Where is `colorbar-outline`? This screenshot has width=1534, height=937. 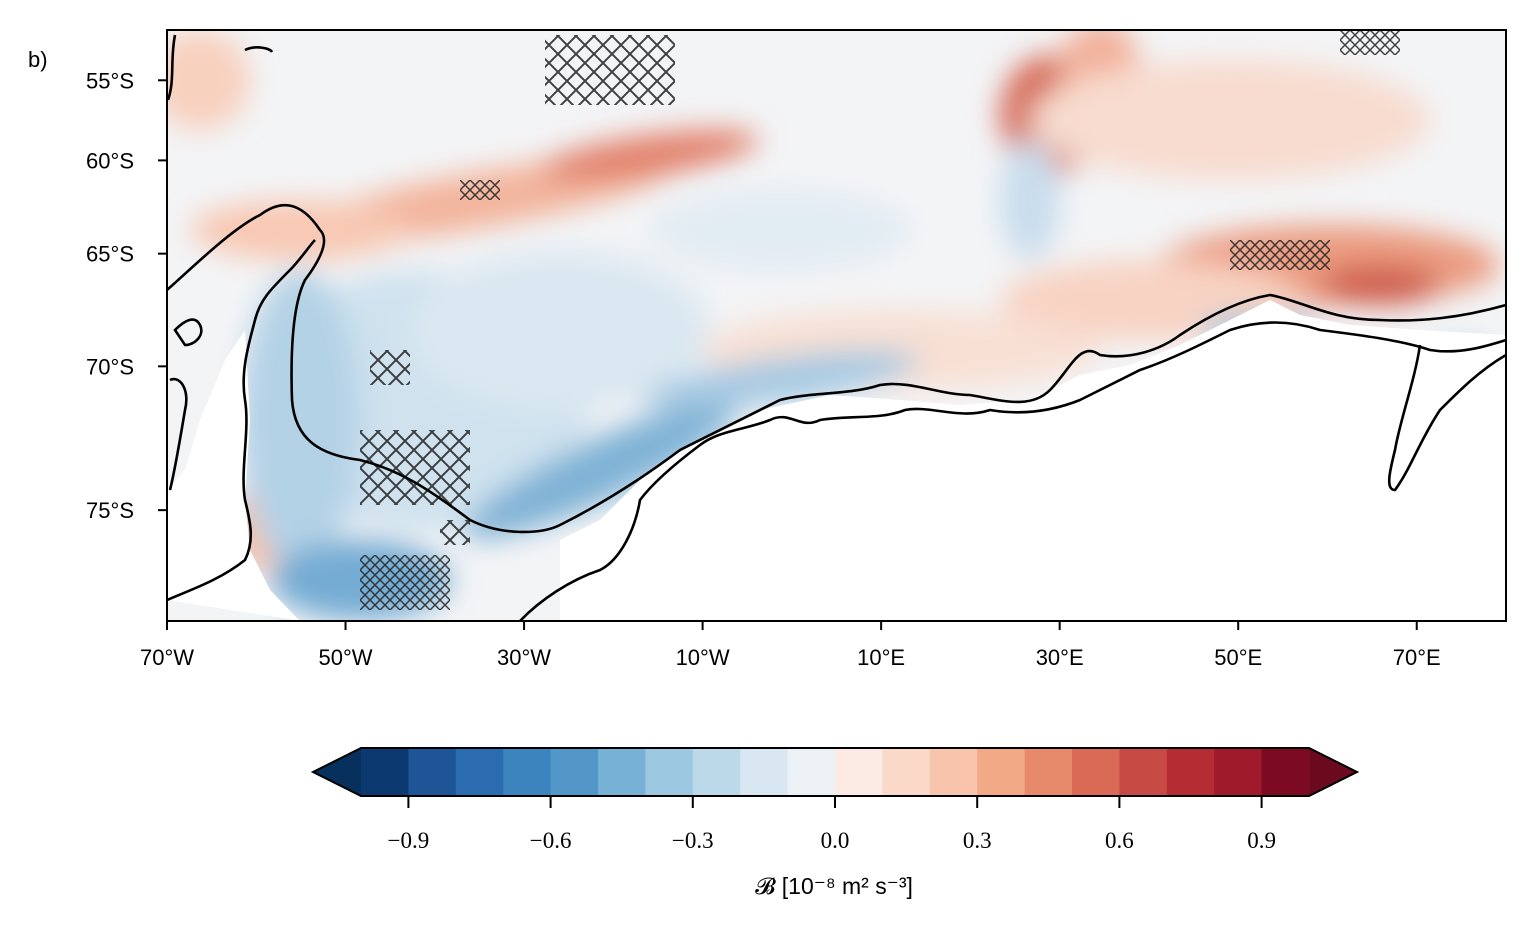 colorbar-outline is located at coordinates (835, 772).